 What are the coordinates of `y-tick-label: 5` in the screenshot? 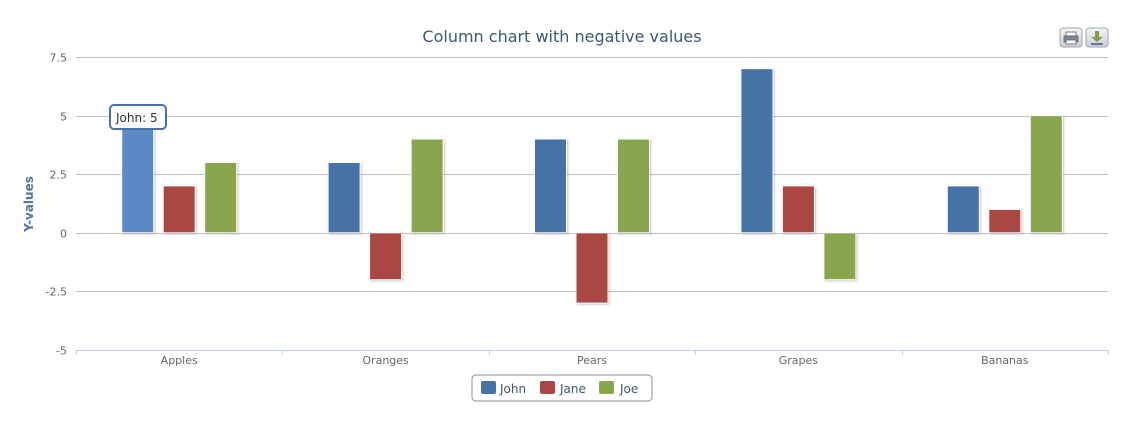 It's located at (63, 117).